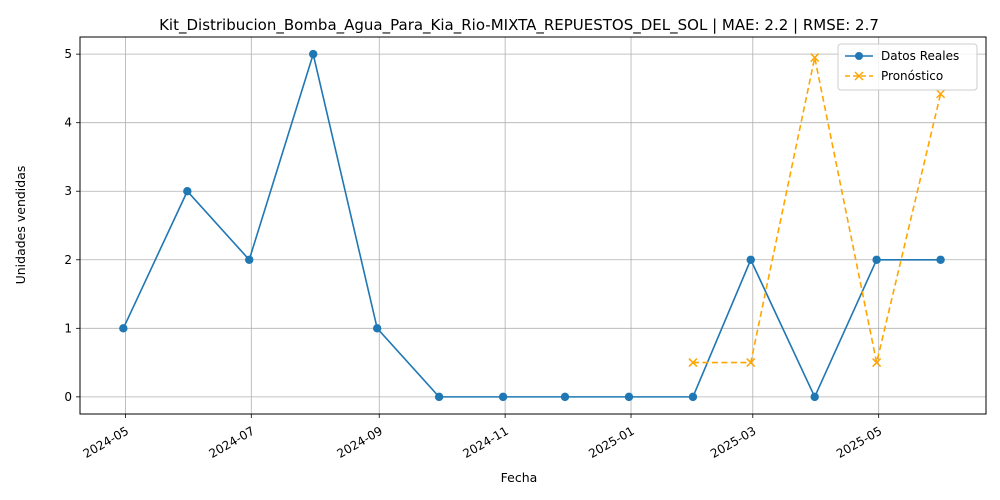  I want to click on legend: Datos Reales Pronóstico, so click(907, 67).